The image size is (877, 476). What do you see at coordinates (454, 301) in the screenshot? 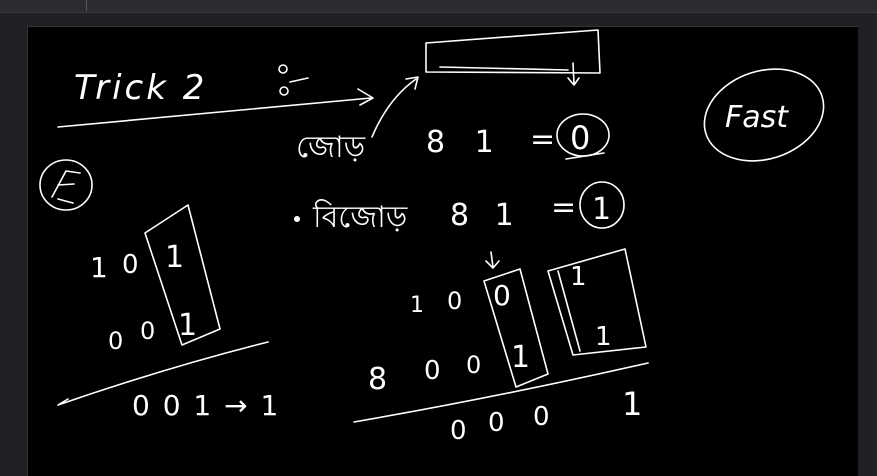
I see `mid-top-d2: 0` at bounding box center [454, 301].